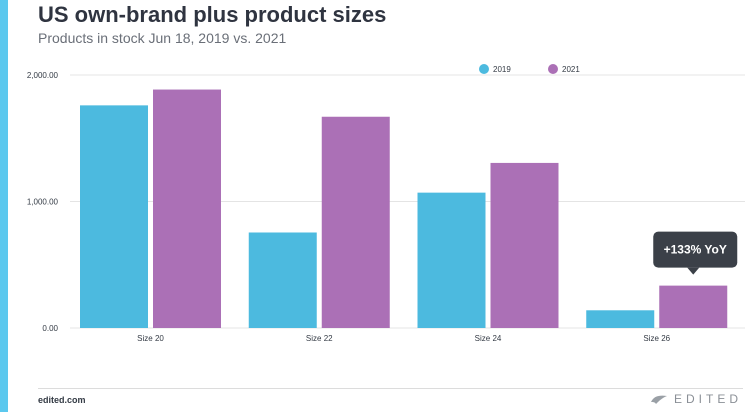 Image resolution: width=750 pixels, height=412 pixels. What do you see at coordinates (162, 38) in the screenshot?
I see `chart-subtitle: Products in stock Jun 18, 2019 vs. 2021` at bounding box center [162, 38].